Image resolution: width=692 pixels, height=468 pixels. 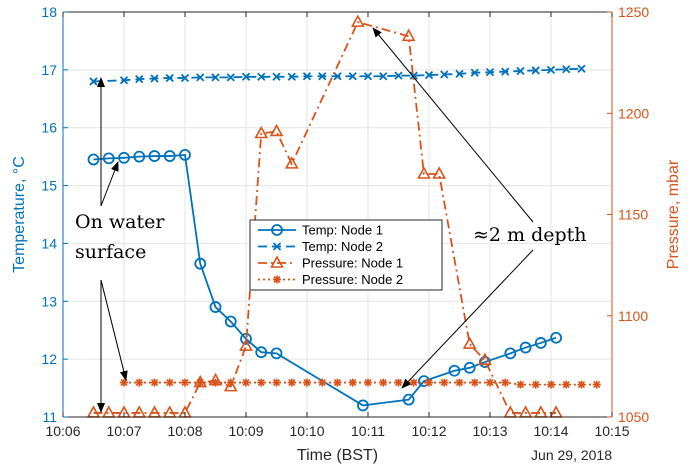 I want to click on y-left-tick-label: 12, so click(x=49, y=359).